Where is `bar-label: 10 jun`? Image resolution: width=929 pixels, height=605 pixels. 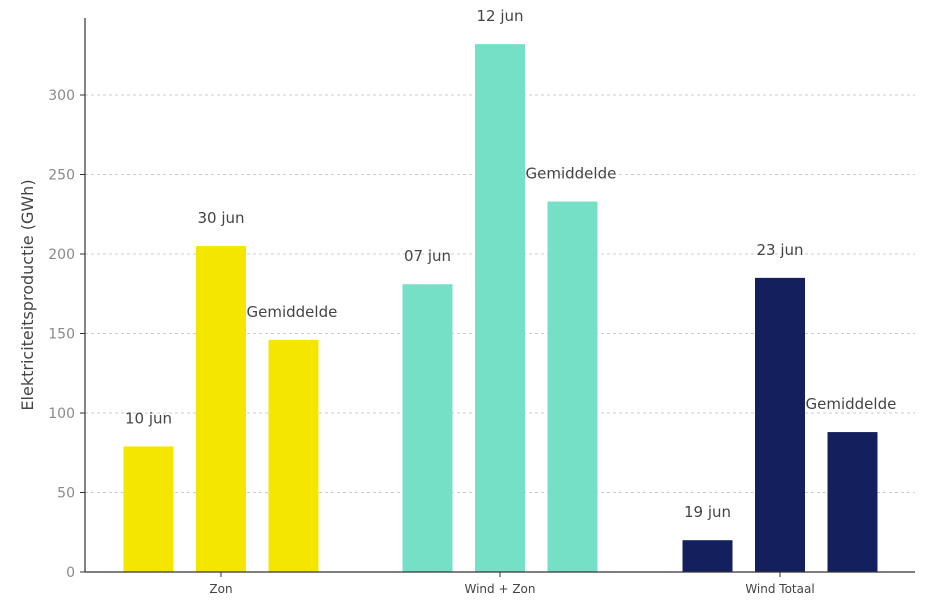
bar-label: 10 jun is located at coordinates (148, 418).